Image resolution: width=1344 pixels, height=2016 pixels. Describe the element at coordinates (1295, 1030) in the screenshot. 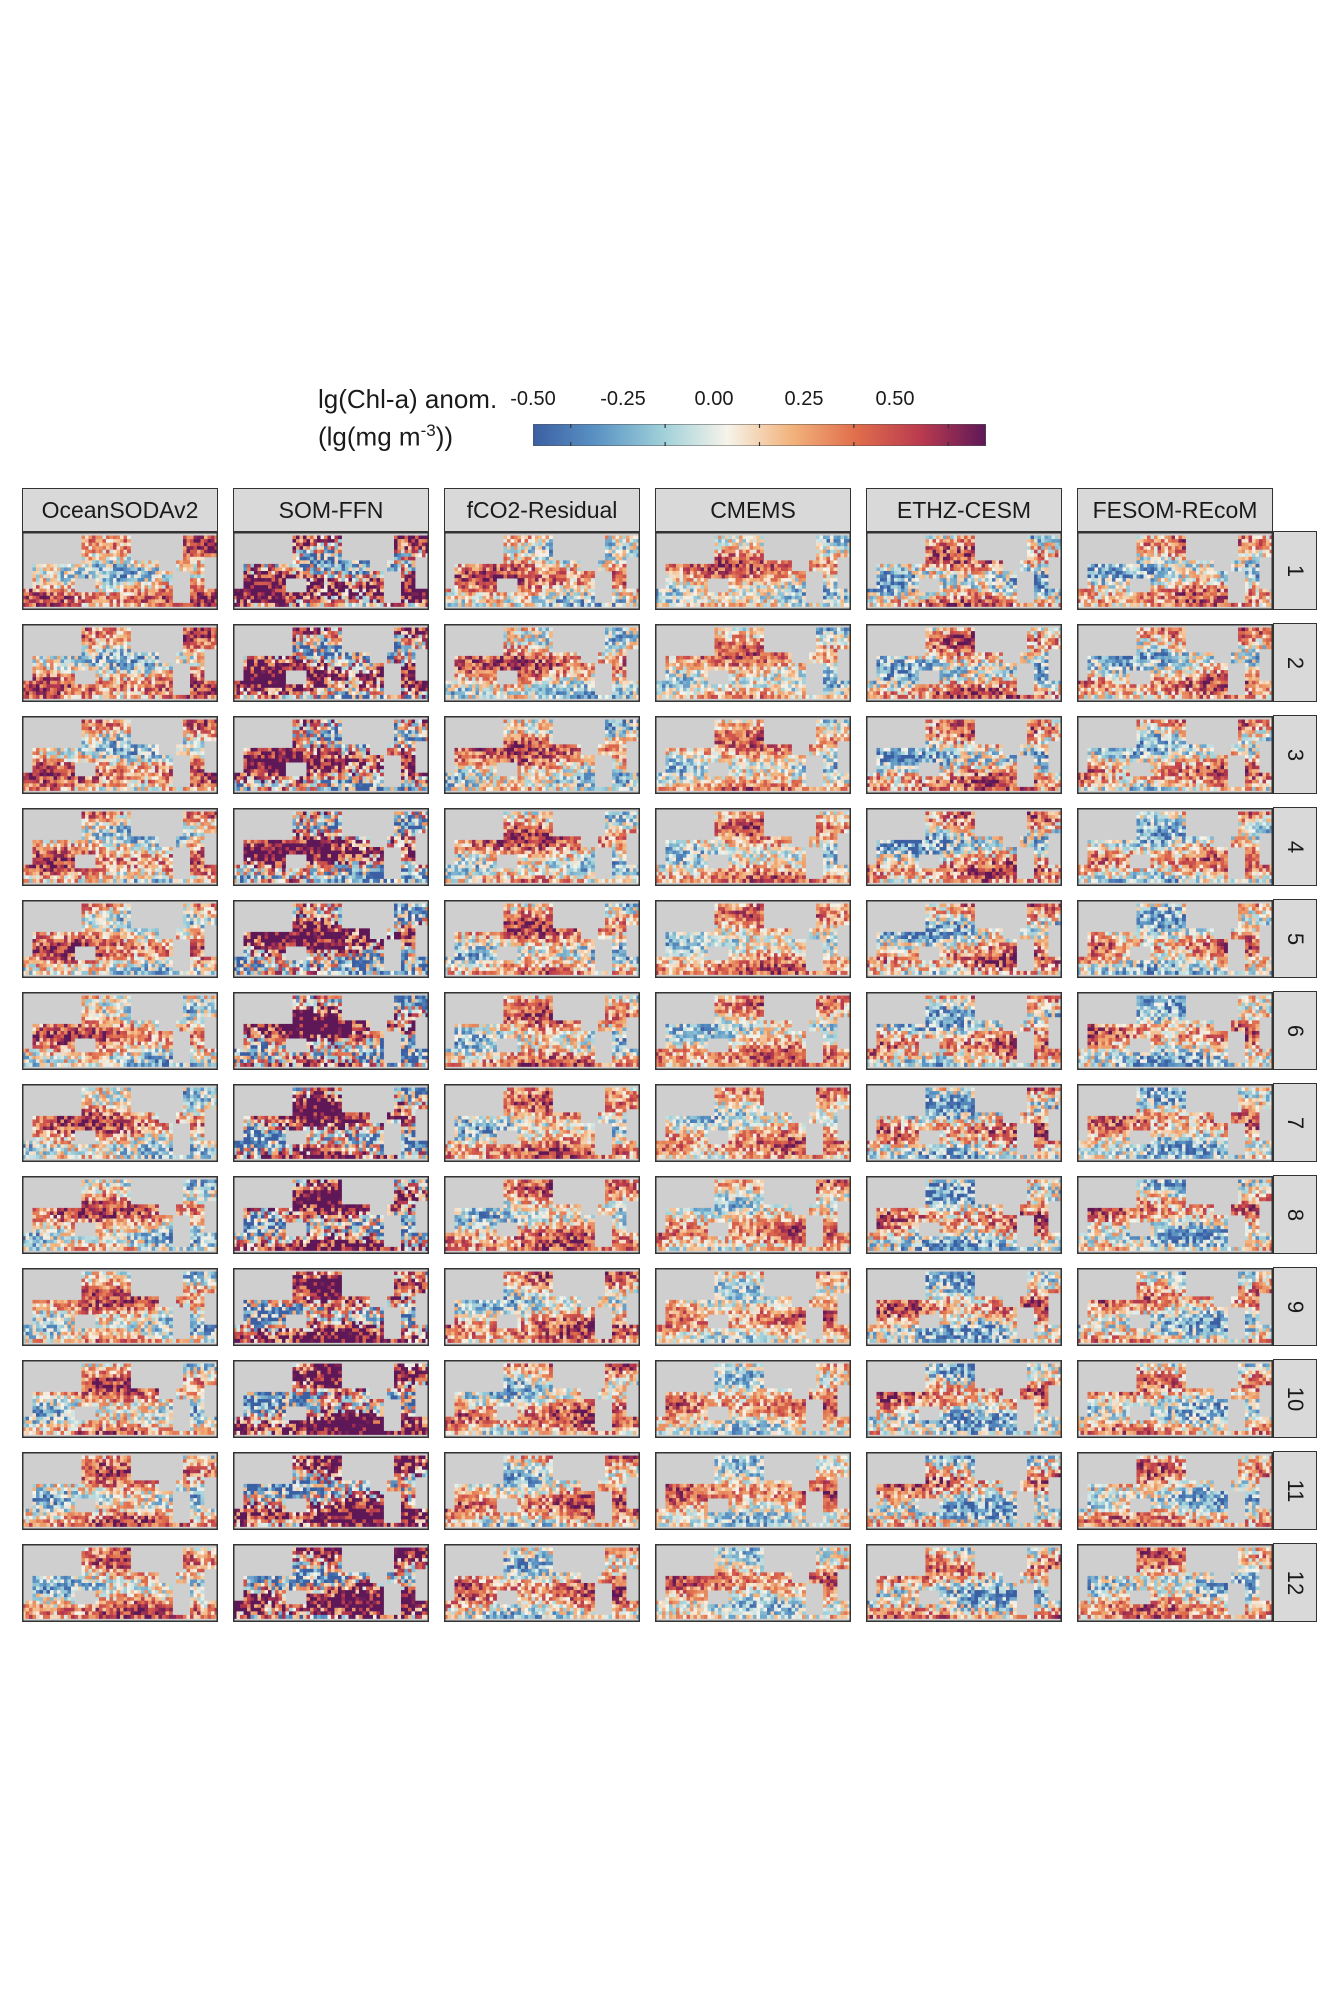

I see `row-strip-label: 6` at that location.